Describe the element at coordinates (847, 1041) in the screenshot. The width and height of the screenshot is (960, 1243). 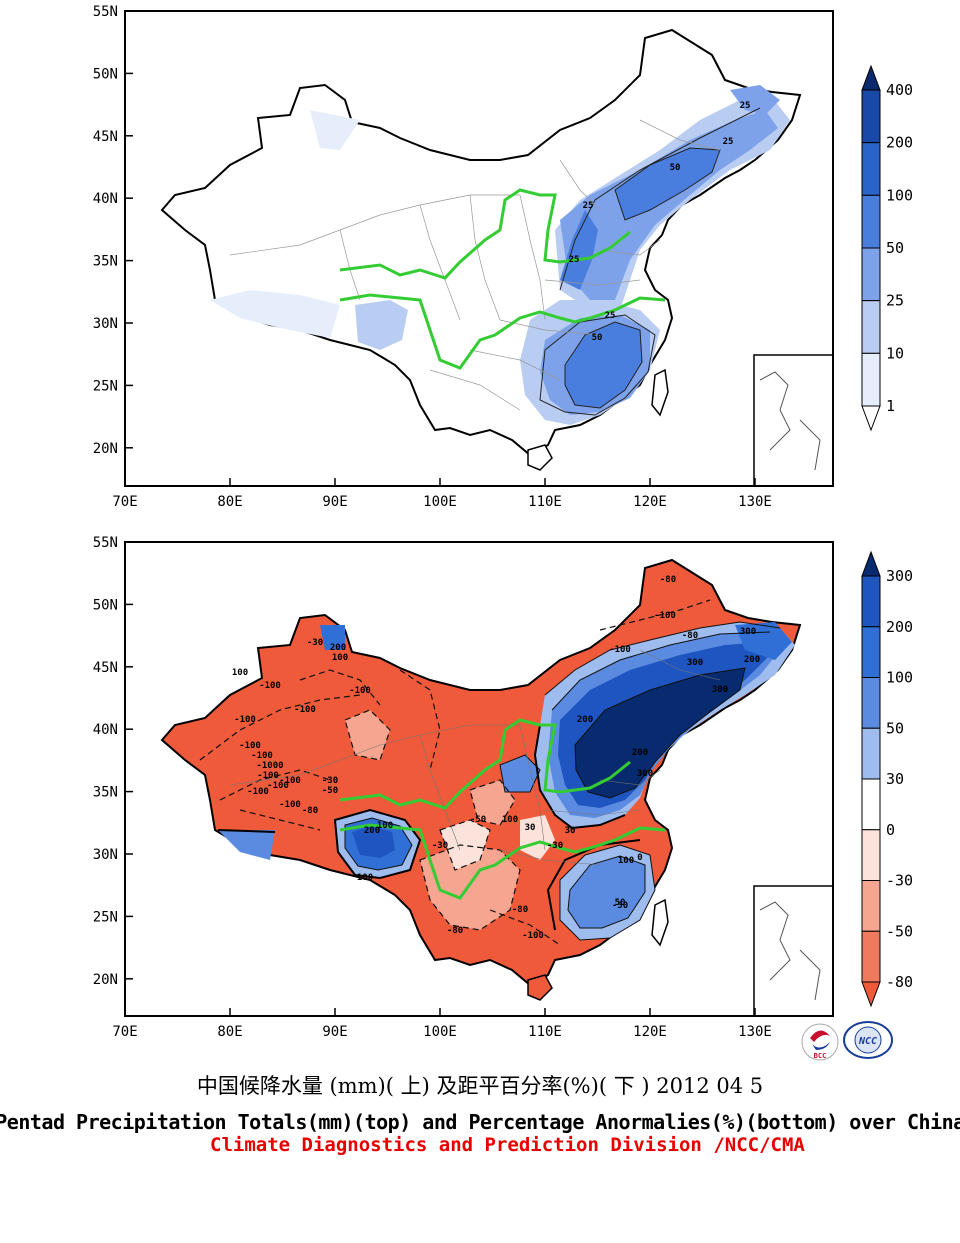
I see `logos: BCC NCC` at that location.